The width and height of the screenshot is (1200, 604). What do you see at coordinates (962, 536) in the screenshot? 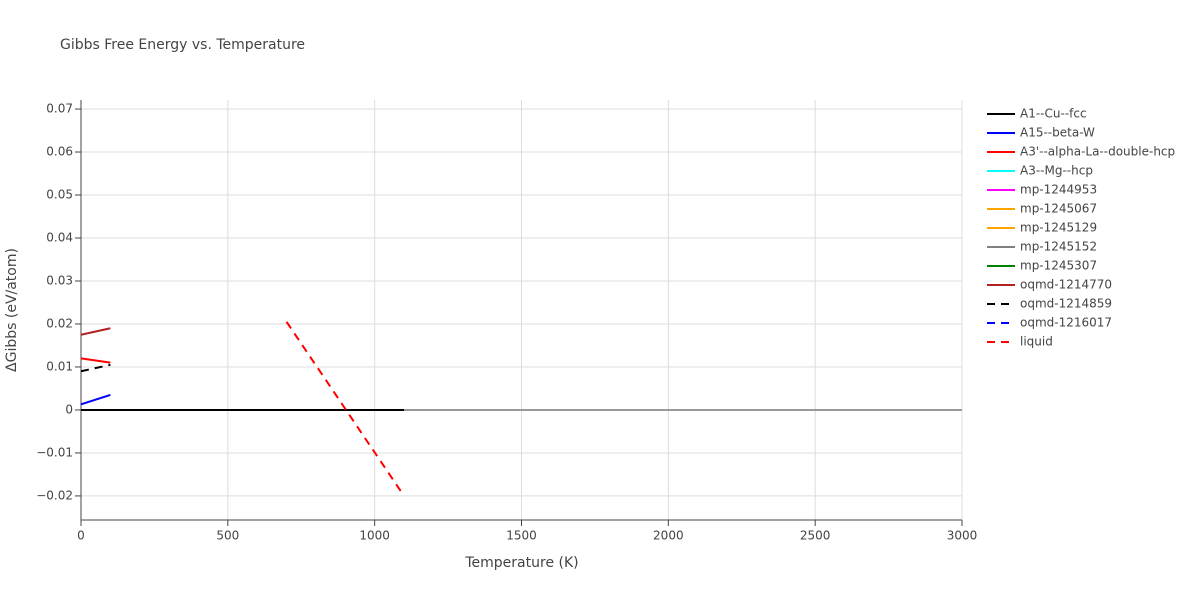
I see `x-tick-label: 3000` at bounding box center [962, 536].